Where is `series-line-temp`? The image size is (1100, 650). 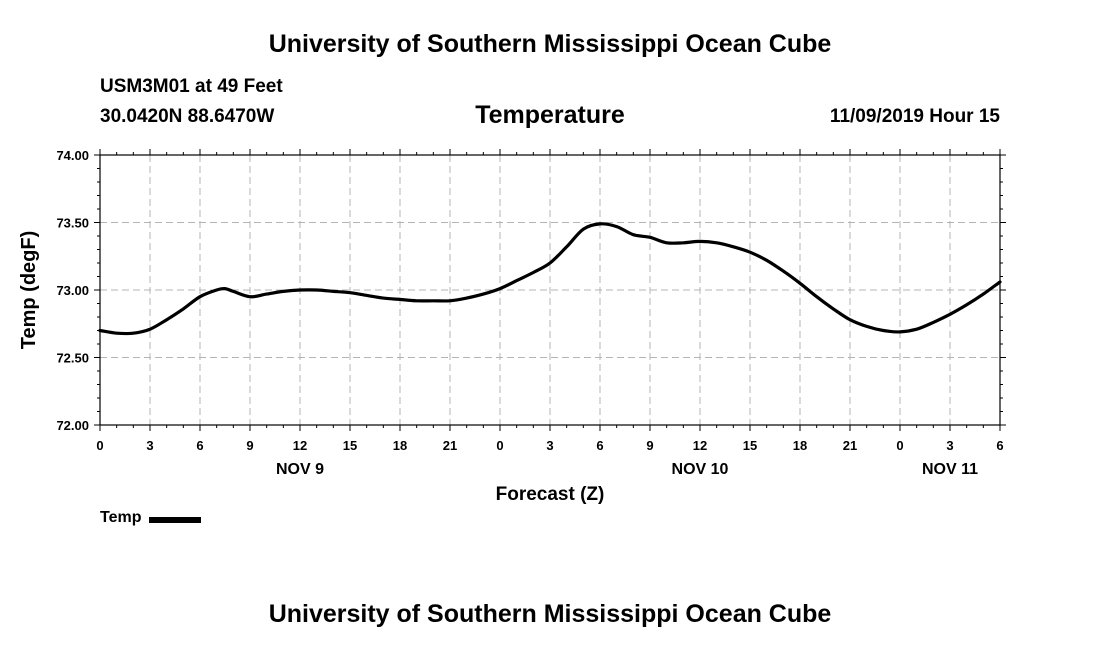 series-line-temp is located at coordinates (550, 279).